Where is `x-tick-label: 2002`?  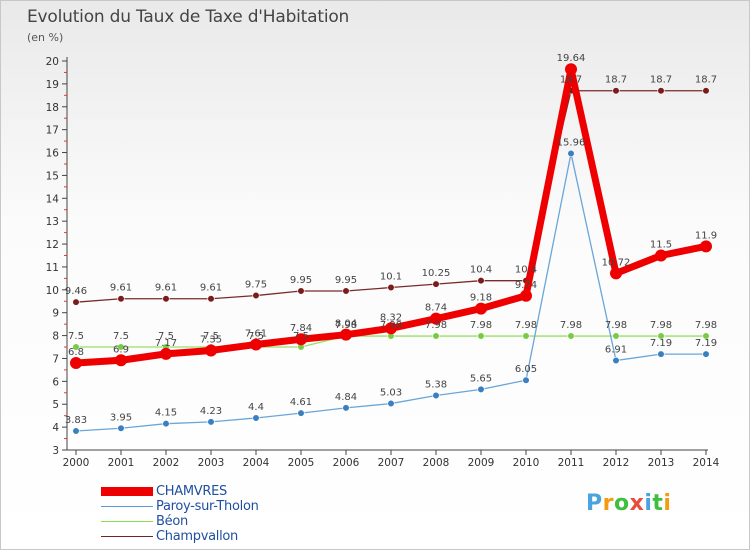 x-tick-label: 2002 is located at coordinates (166, 463).